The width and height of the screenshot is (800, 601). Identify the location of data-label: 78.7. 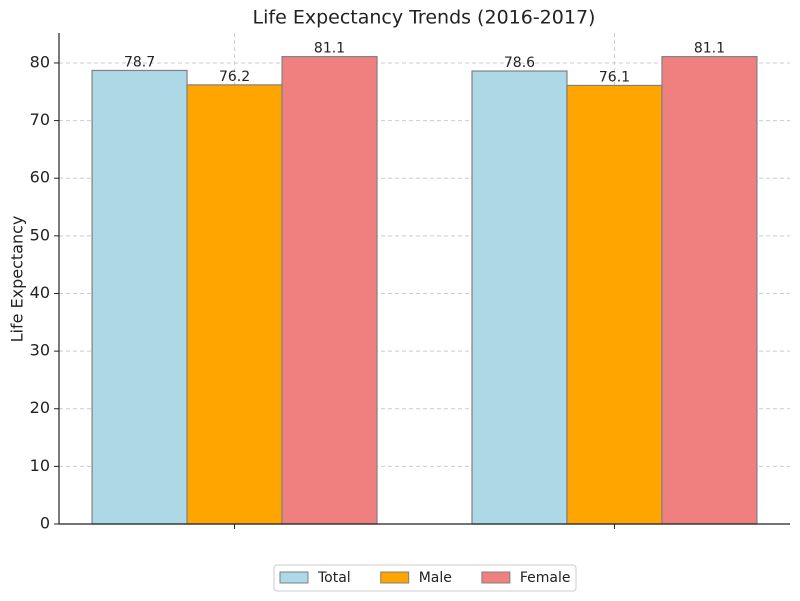
(139, 62).